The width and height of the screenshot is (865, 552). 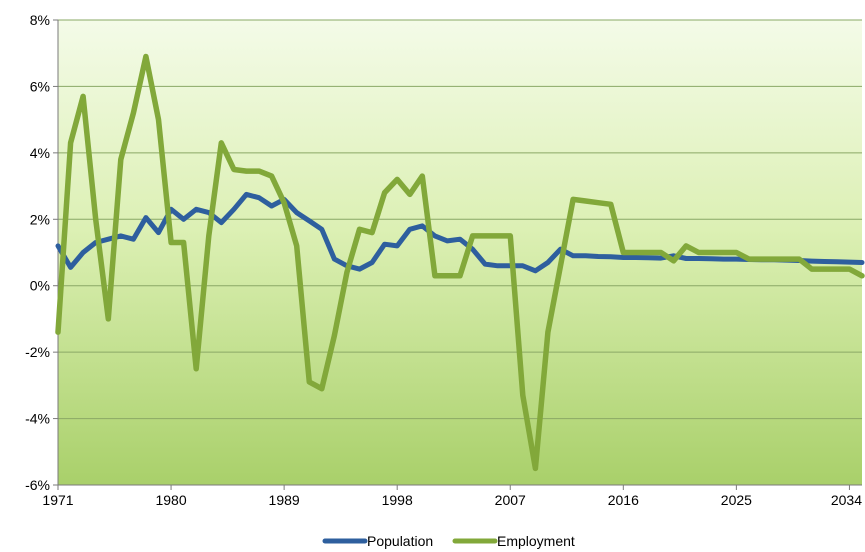 I want to click on x-tick-label: 2025, so click(x=736, y=500).